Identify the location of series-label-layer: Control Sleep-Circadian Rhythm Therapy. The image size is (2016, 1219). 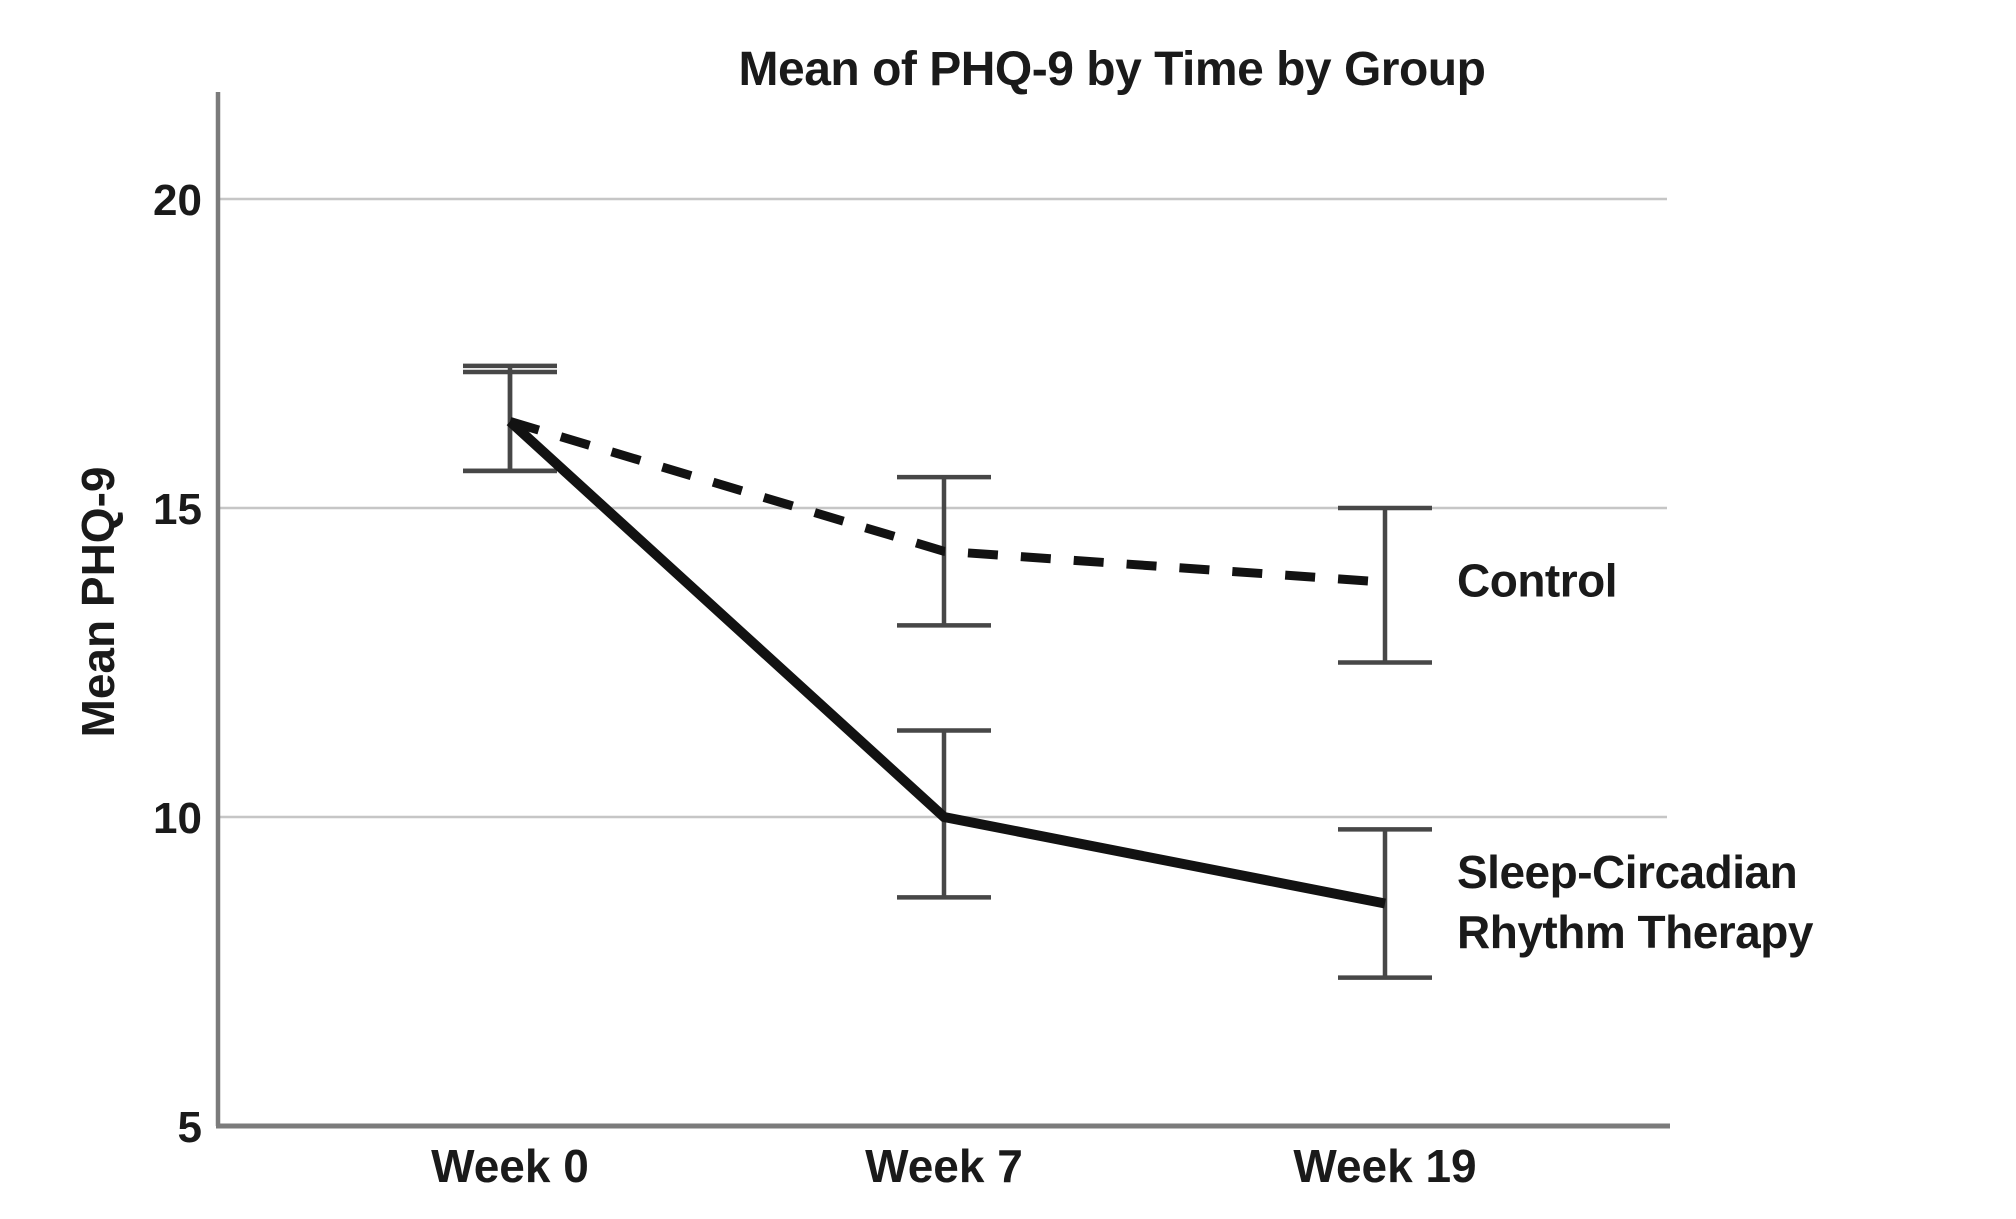
(1635, 756).